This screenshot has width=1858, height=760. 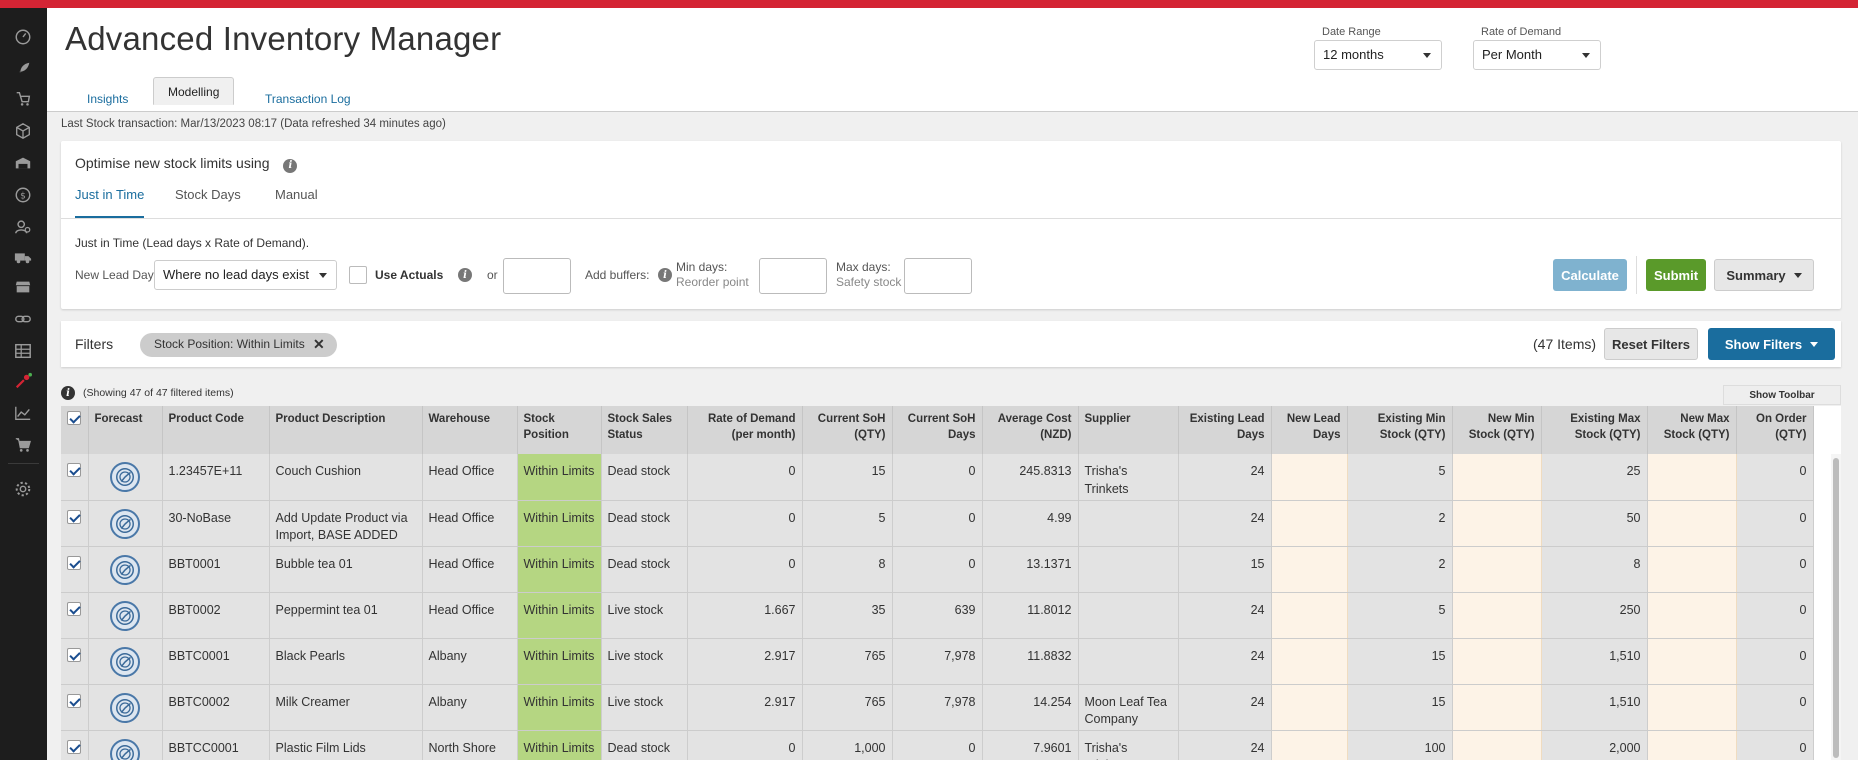 What do you see at coordinates (23, 287) in the screenshot?
I see `store-icon` at bounding box center [23, 287].